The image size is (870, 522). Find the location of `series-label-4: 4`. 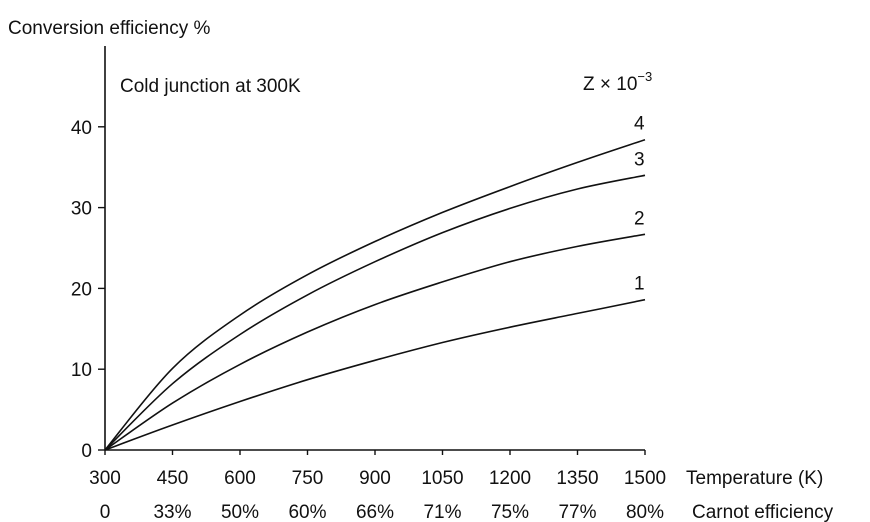

series-label-4: 4 is located at coordinates (639, 124).